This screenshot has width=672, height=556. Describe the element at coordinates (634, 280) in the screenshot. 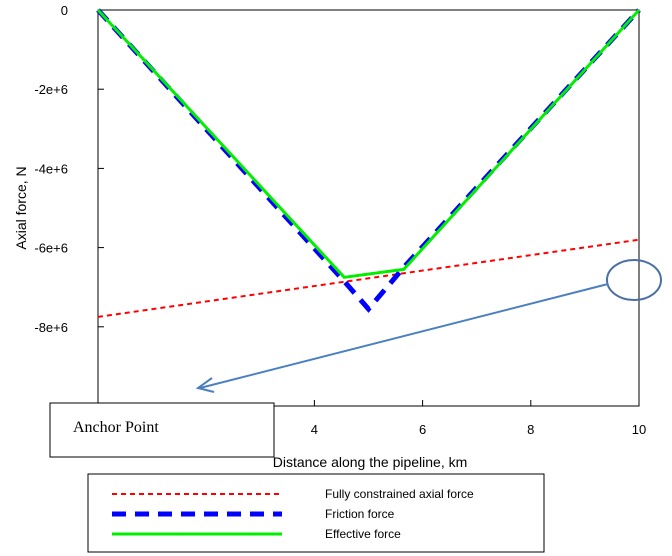

I see `anchor-highlight-ellipse` at that location.